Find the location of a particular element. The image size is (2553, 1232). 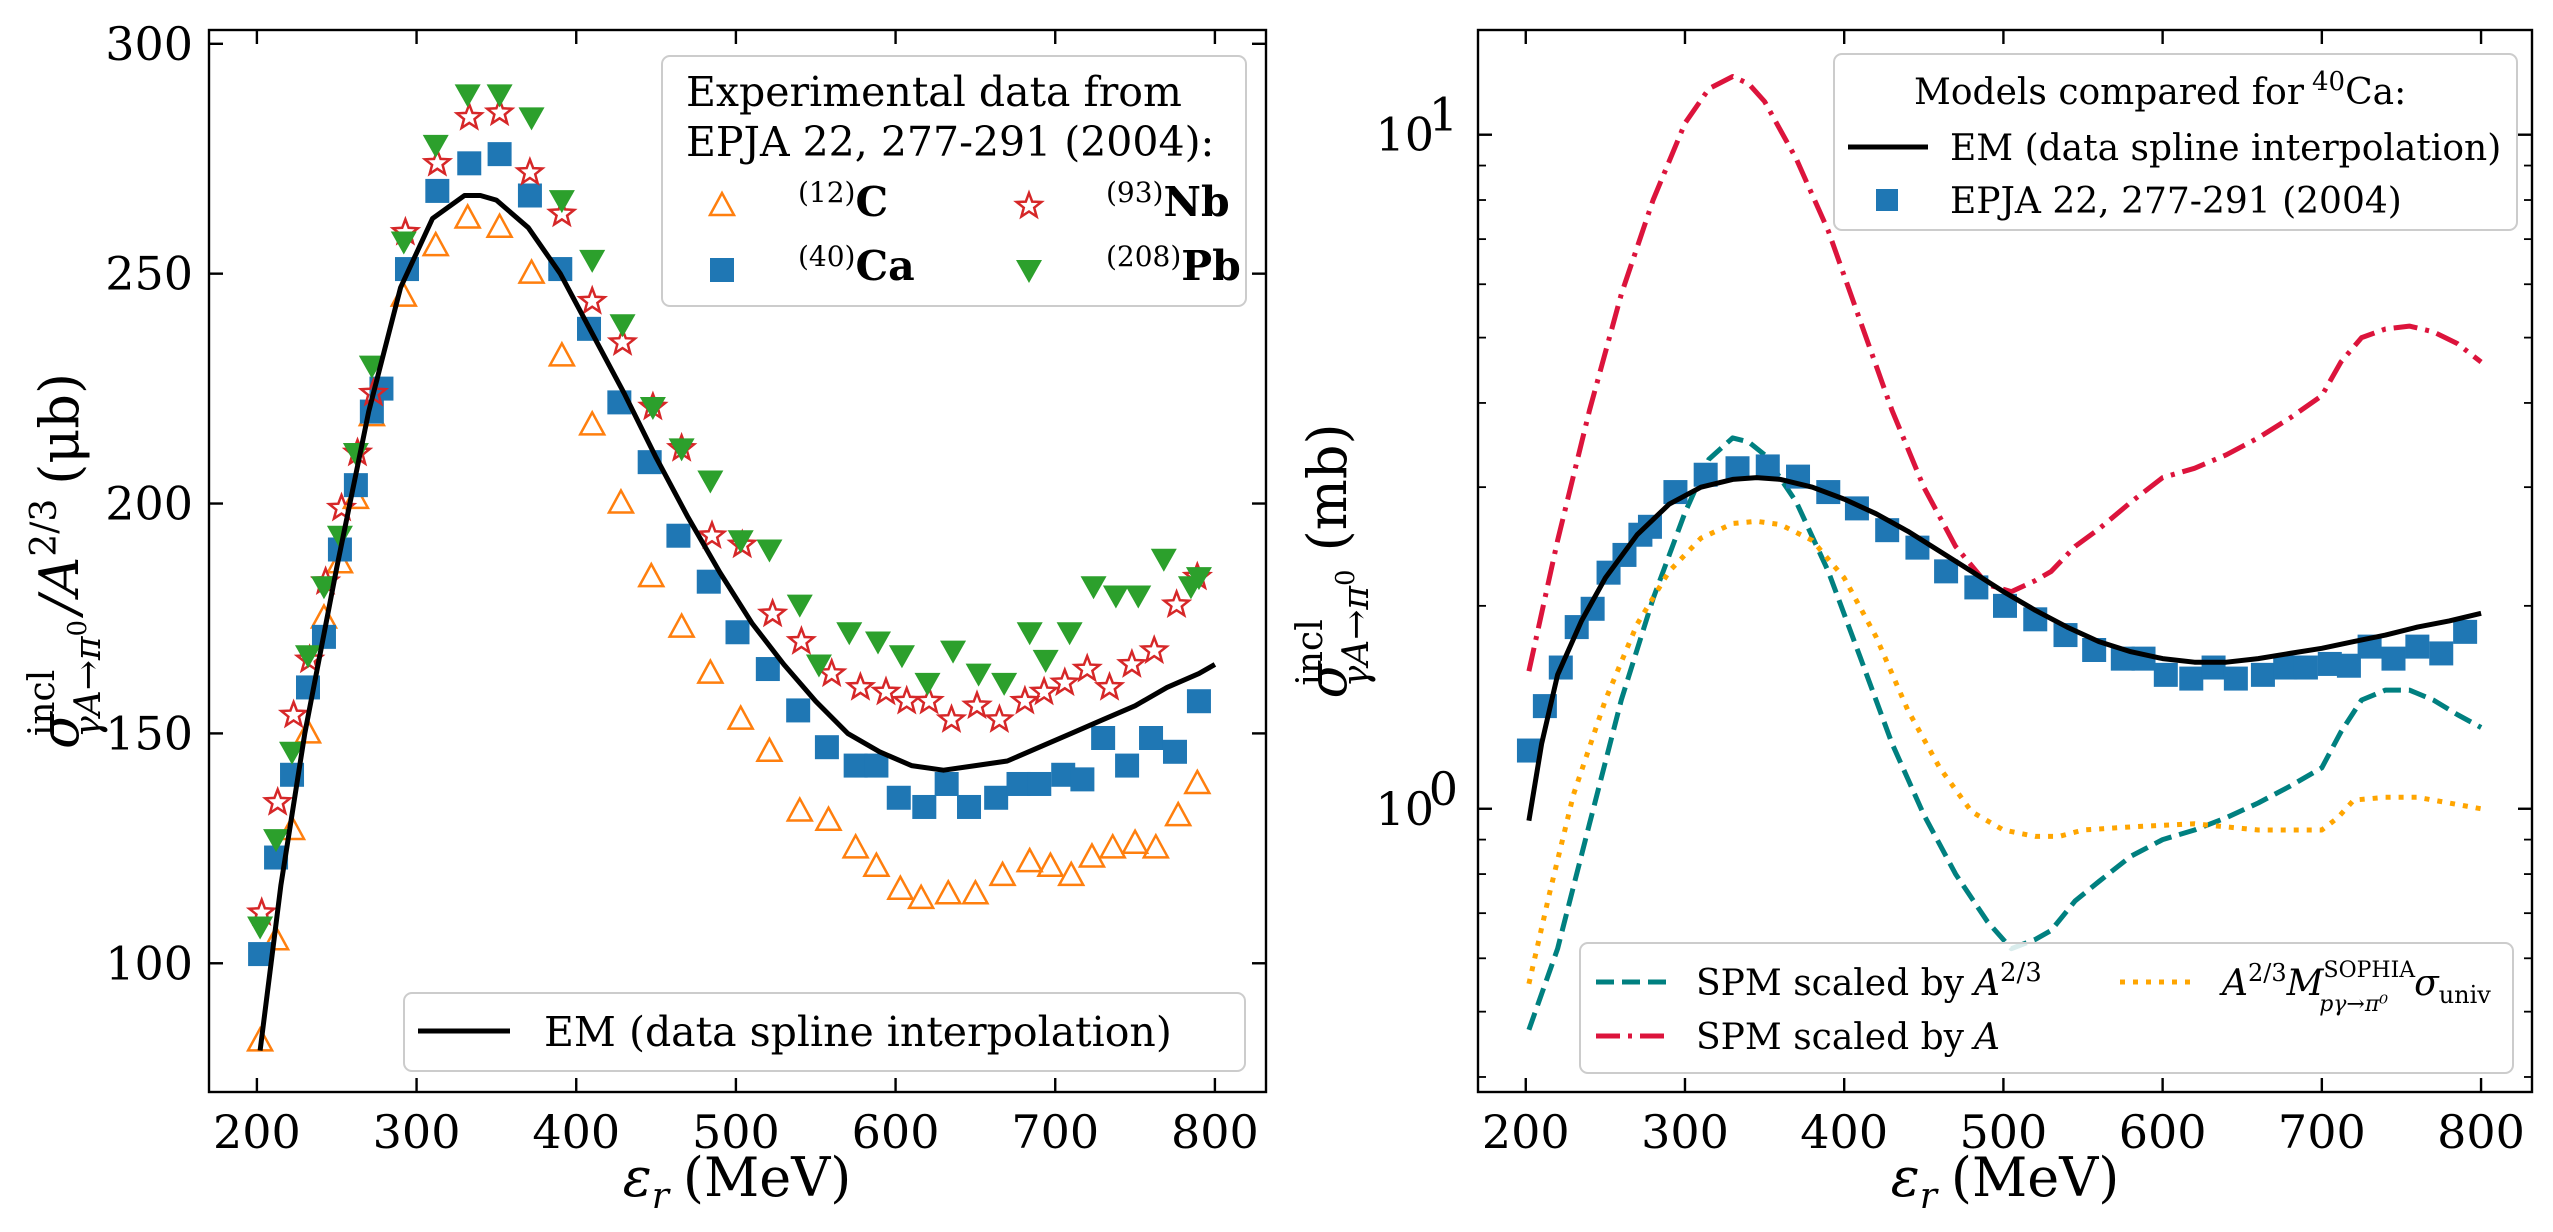

x-tick-label: 500 is located at coordinates (2004, 1132).